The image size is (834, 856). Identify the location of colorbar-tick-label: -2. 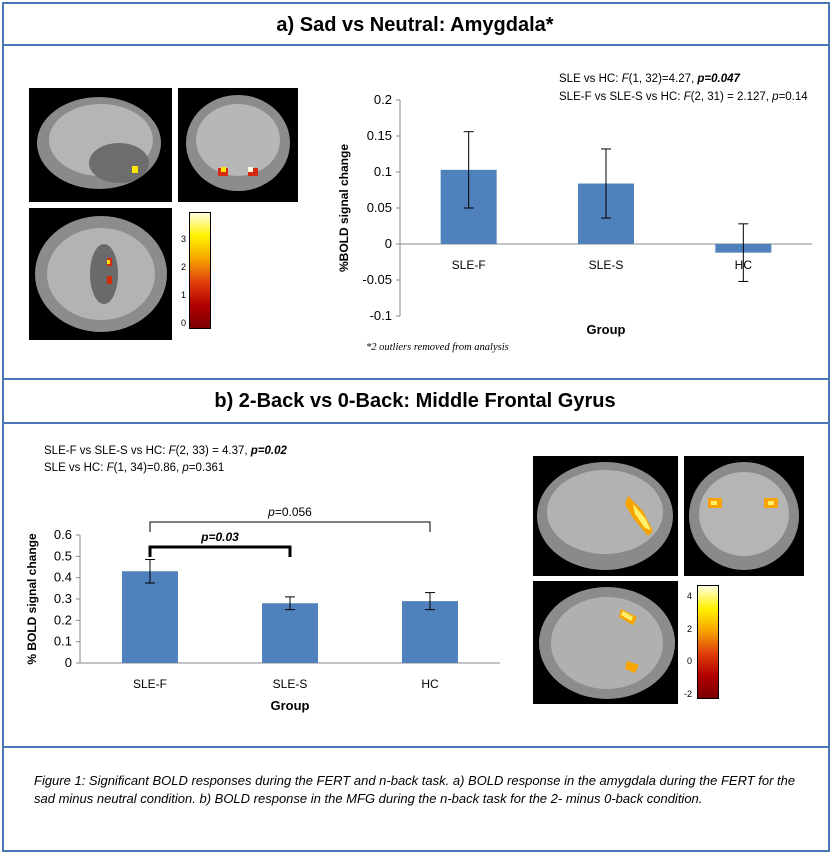
(687, 694).